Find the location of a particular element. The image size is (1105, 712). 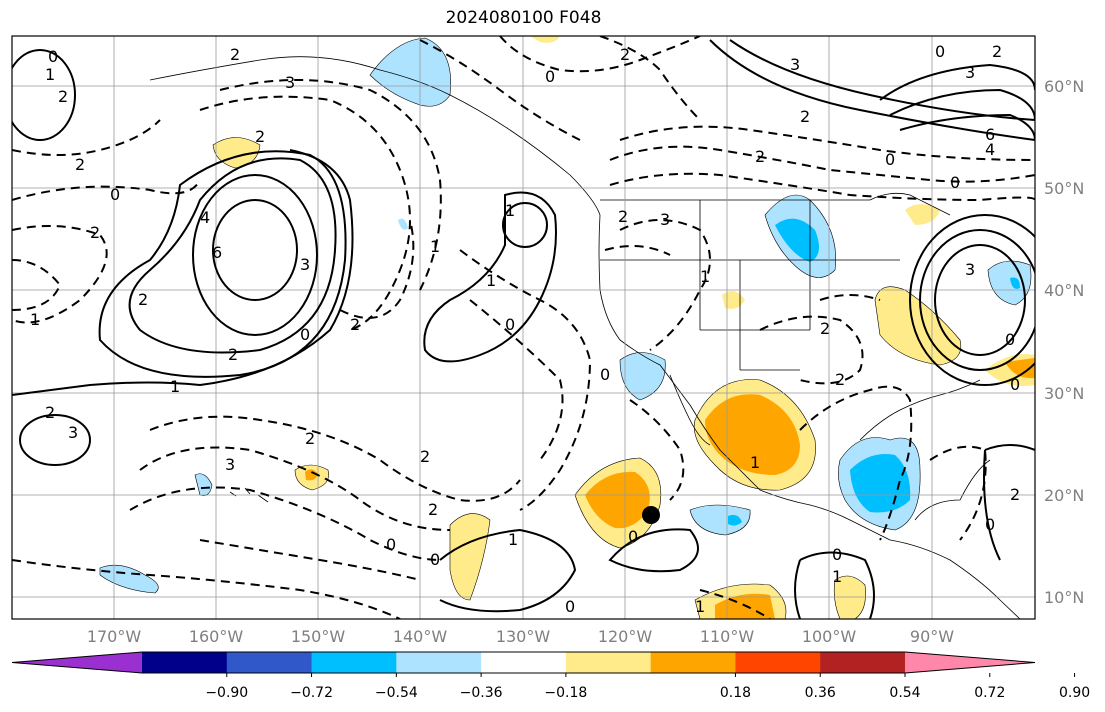

lat-label: 60°N is located at coordinates (1064, 86).